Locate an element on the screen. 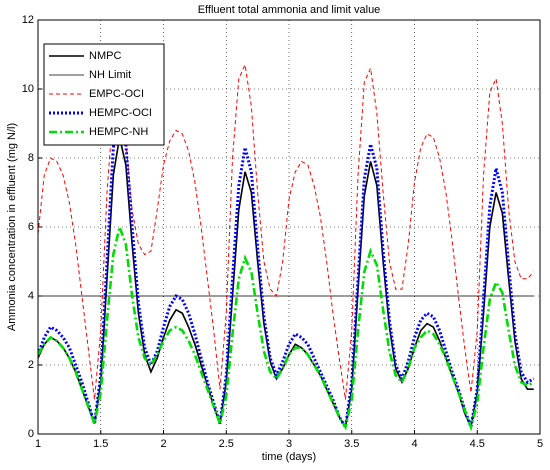 This screenshot has height=470, width=550. y-tick-label: 8 is located at coordinates (31, 158).